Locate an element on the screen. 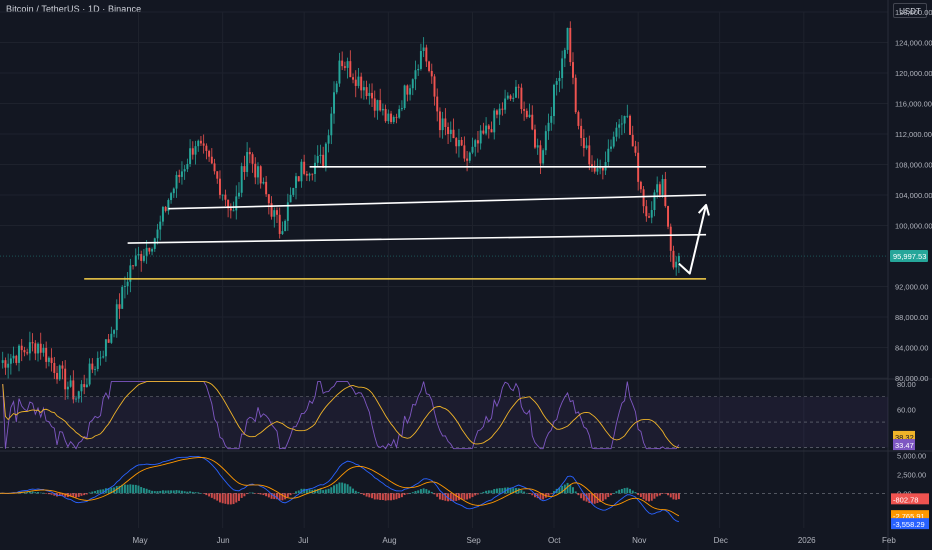 The image size is (932, 550). rsi-ma-tag is located at coordinates (904, 436).